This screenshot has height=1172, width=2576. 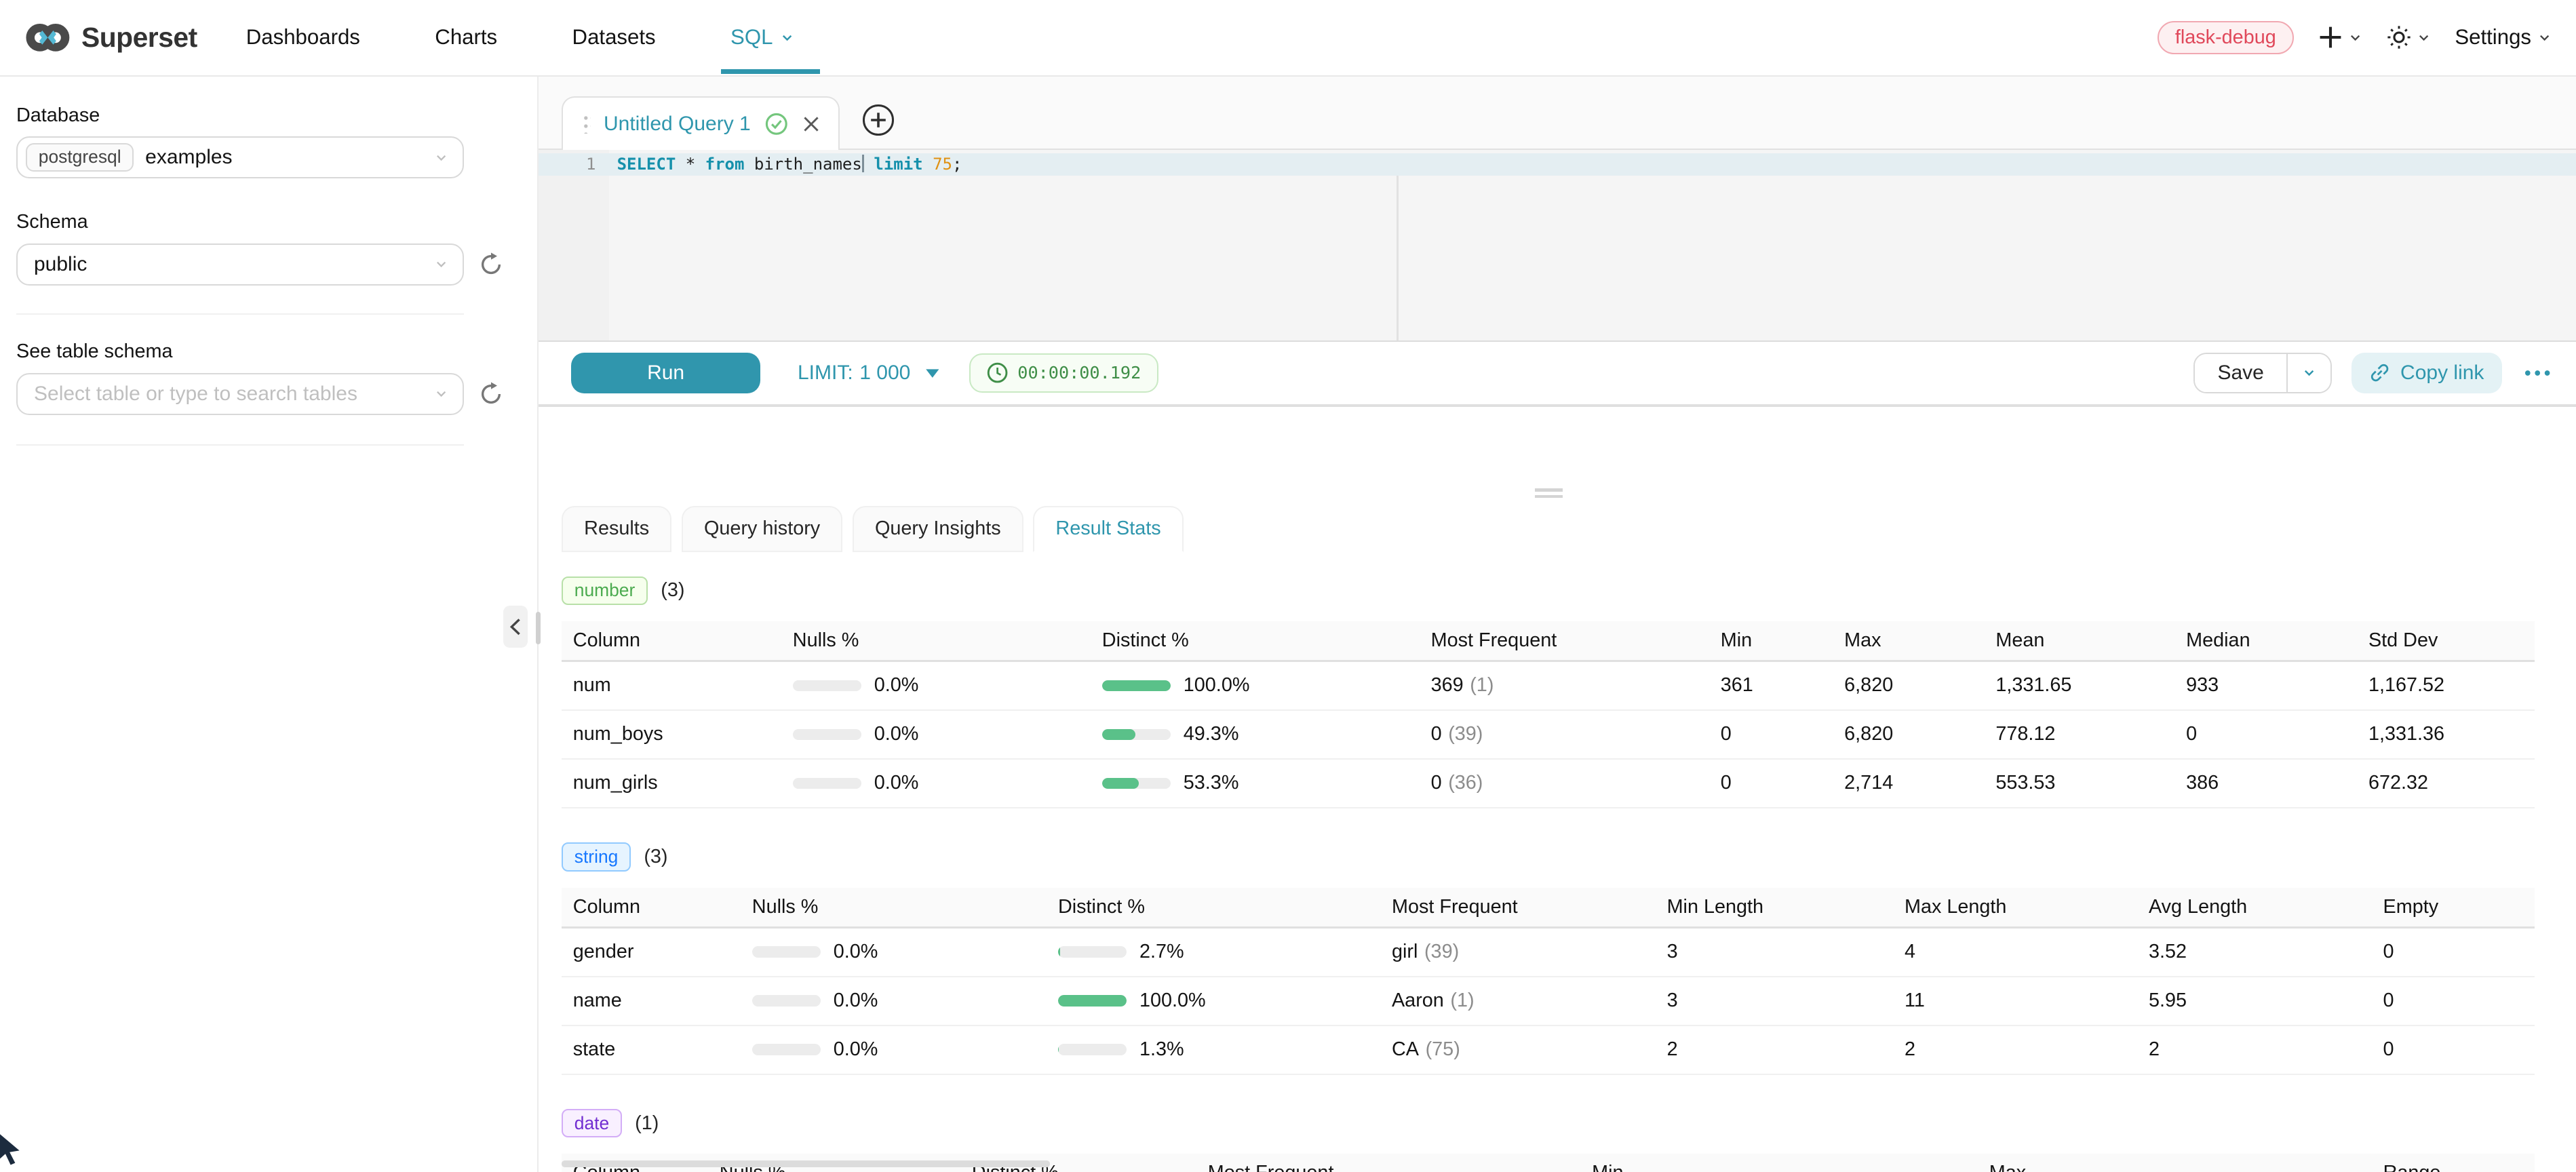 I want to click on column-header: Std Dev, so click(x=2403, y=640).